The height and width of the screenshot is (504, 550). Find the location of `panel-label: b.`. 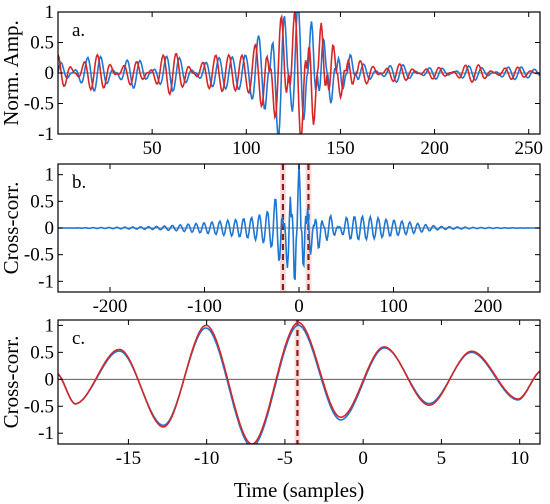

panel-label: b. is located at coordinates (79, 182).